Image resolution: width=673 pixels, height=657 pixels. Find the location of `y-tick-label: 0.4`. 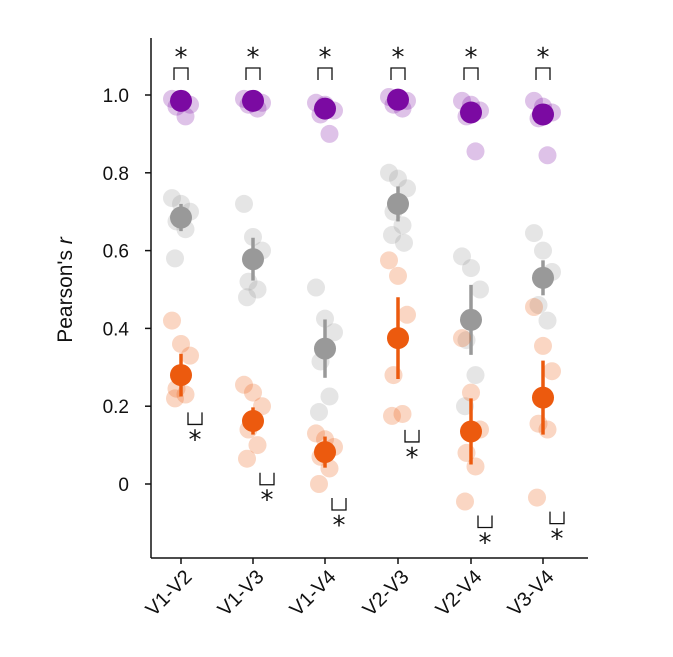

y-tick-label: 0.4 is located at coordinates (116, 329).